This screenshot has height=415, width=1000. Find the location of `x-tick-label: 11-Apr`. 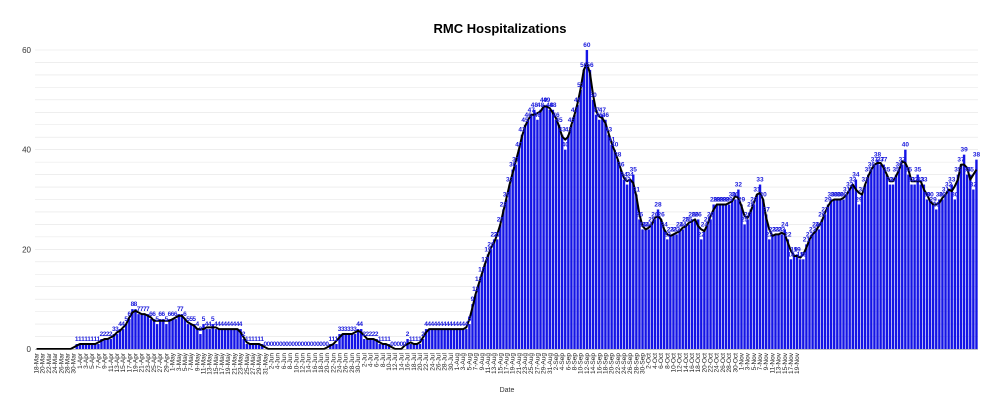

x-tick-label: 11-Apr is located at coordinates (111, 362).